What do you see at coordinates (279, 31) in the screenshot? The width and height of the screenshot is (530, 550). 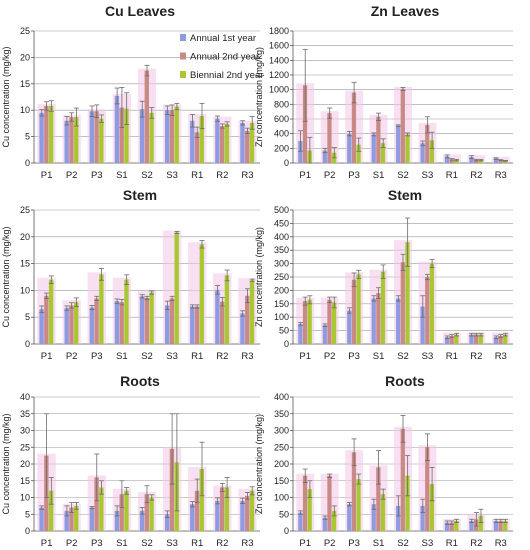 I see `y-tick-label: 1800` at bounding box center [279, 31].